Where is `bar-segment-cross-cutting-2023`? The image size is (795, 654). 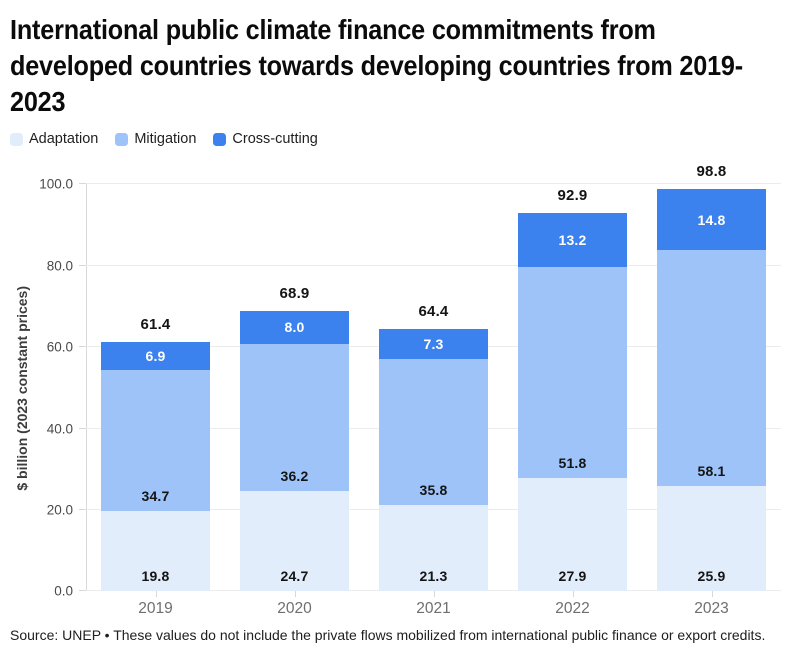 bar-segment-cross-cutting-2023 is located at coordinates (711, 219).